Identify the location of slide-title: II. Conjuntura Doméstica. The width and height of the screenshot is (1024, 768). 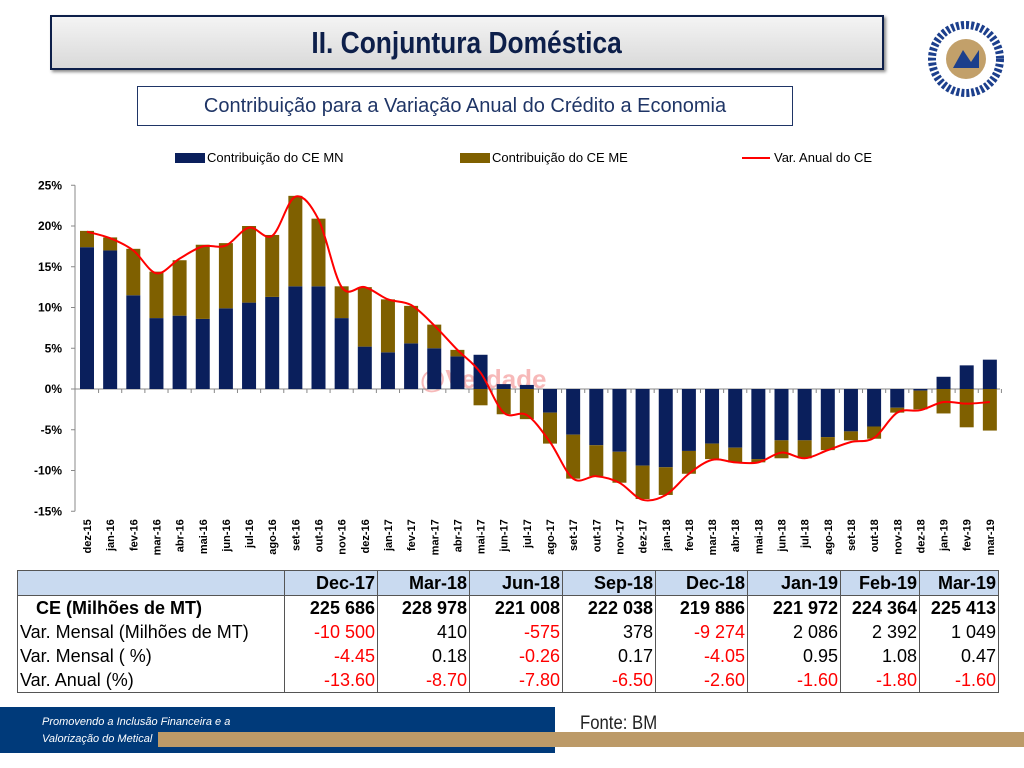
(467, 42).